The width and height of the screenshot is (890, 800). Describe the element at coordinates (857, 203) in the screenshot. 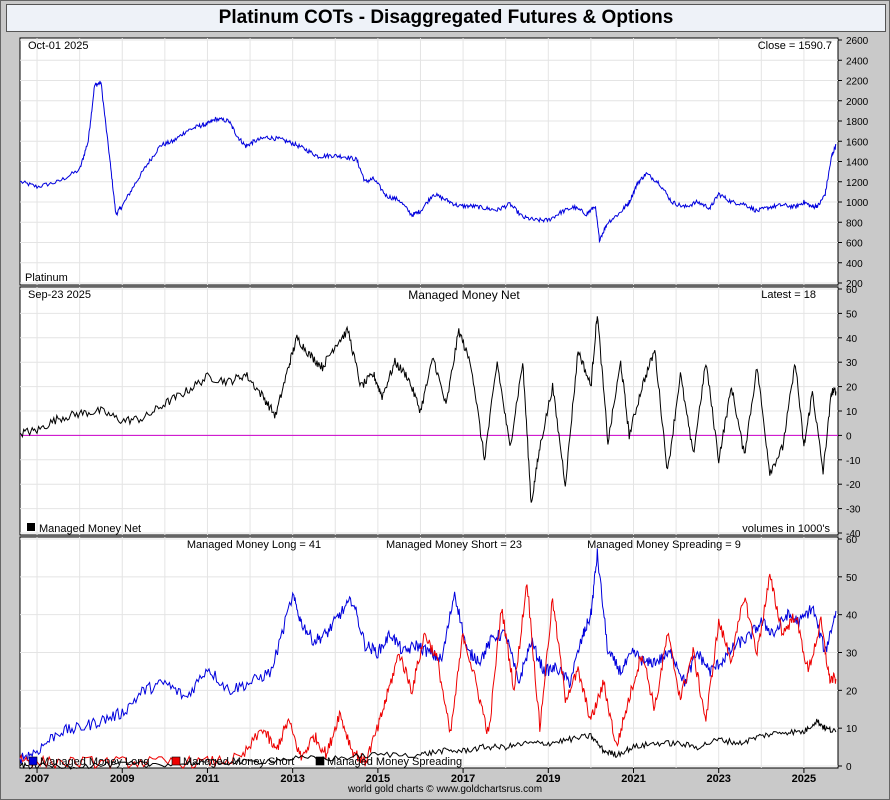

I see `y-tick-label-price: 1000` at that location.